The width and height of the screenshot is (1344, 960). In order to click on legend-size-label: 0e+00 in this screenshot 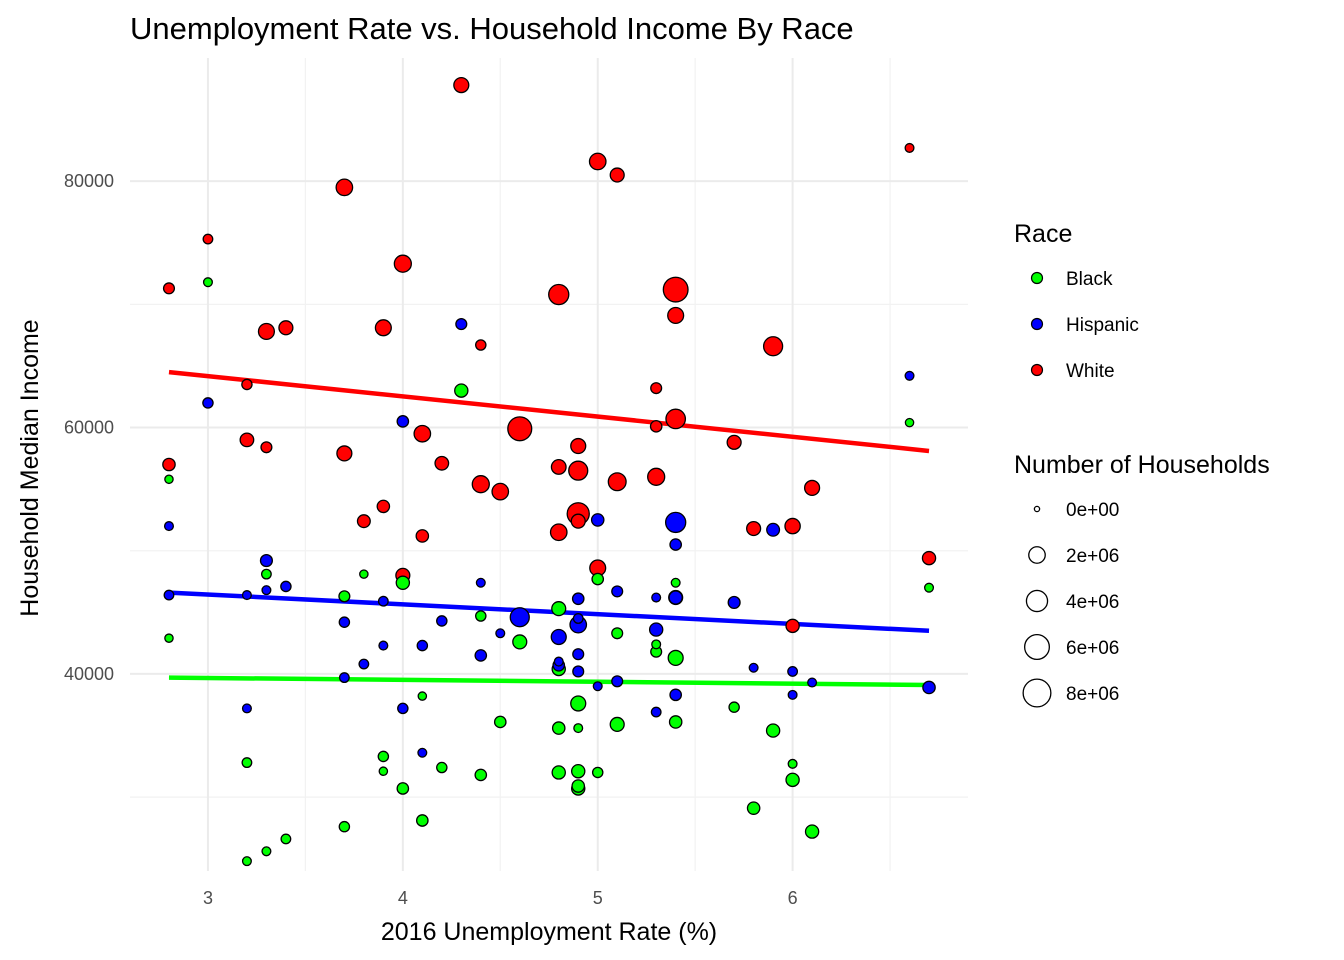, I will do `click(1092, 510)`.